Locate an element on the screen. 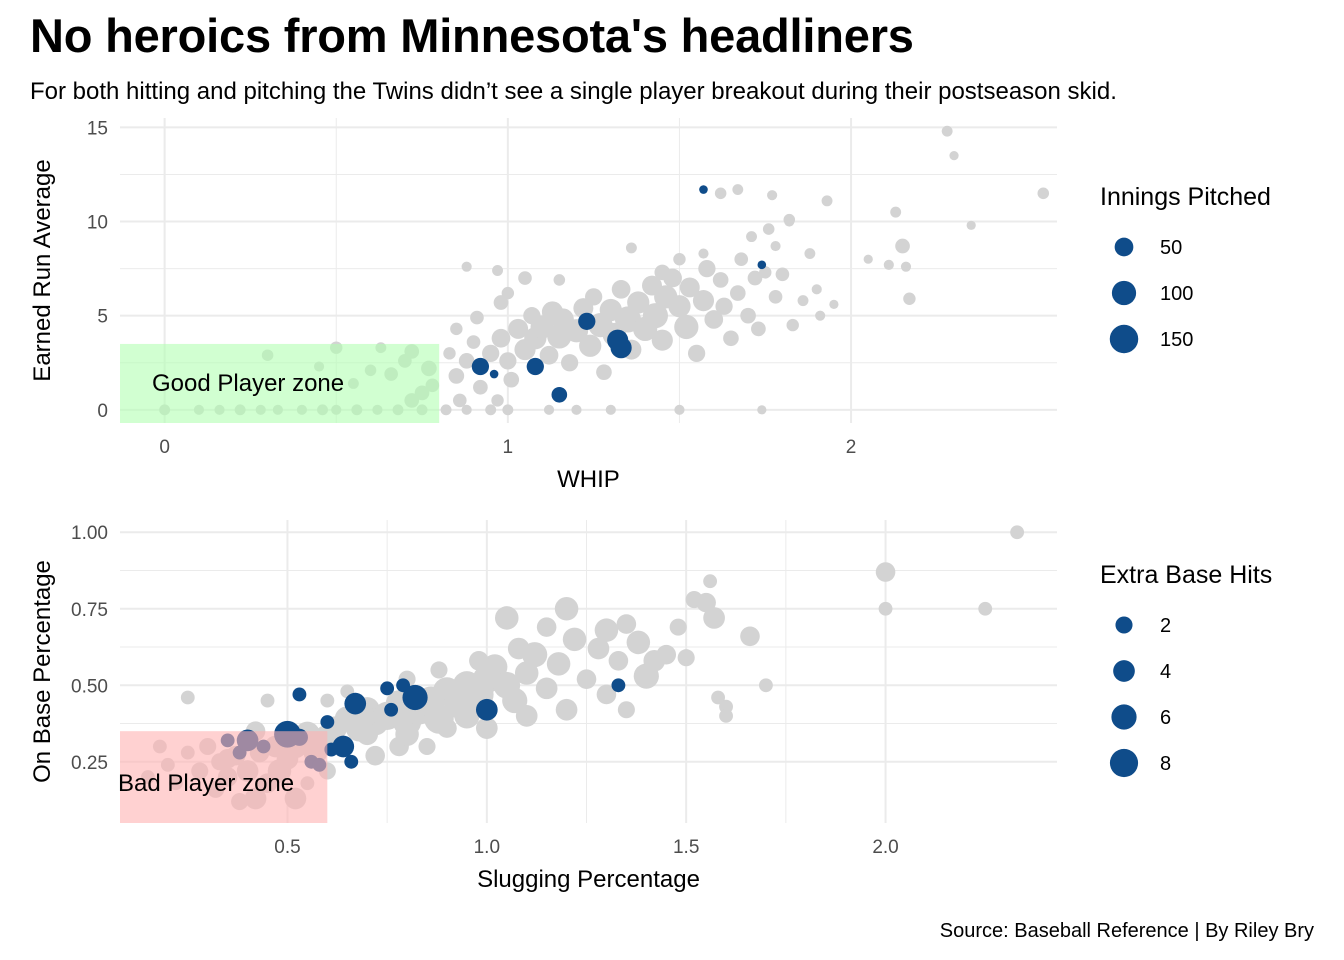 This screenshot has width=1344, height=960. legend-label: 100 is located at coordinates (1176, 294).